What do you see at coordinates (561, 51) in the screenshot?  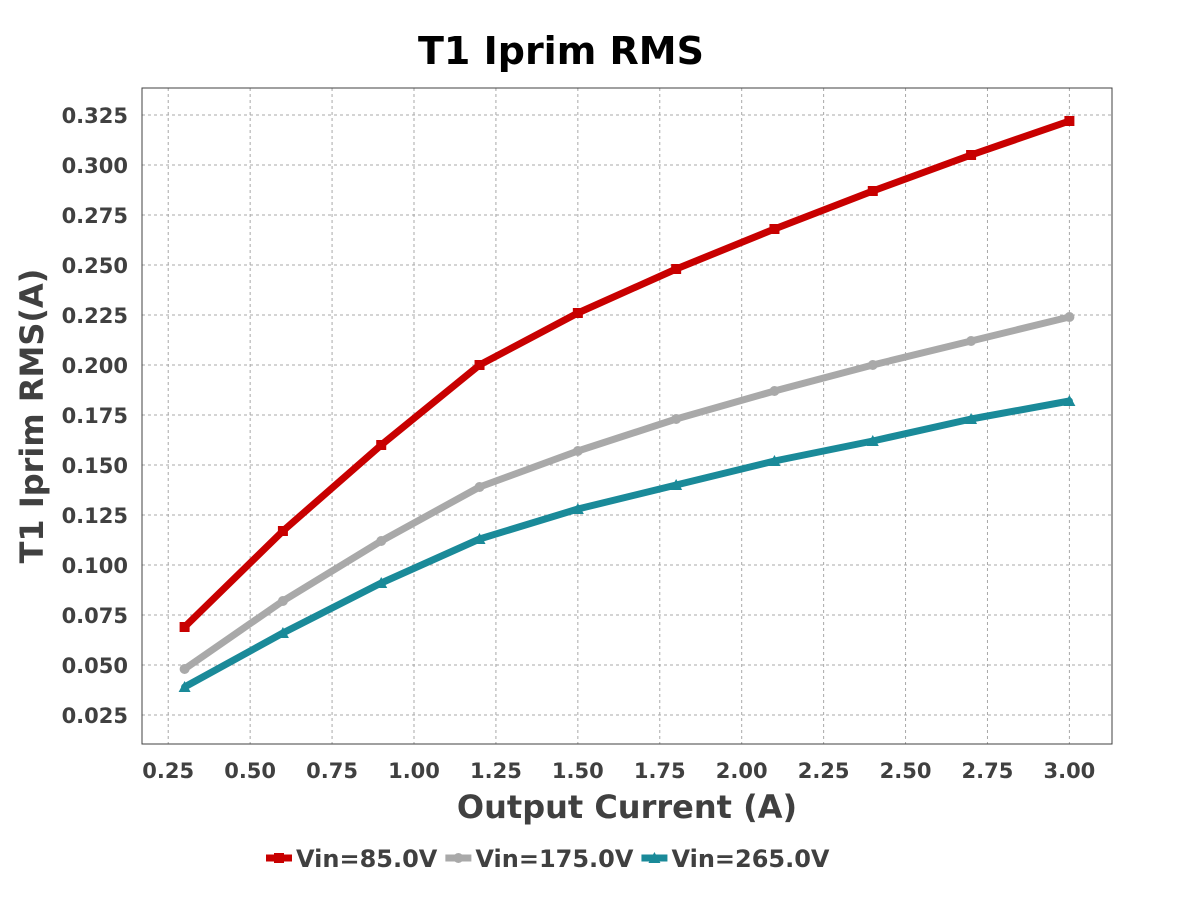 I see `chart-title: T1 Iprim RMS` at bounding box center [561, 51].